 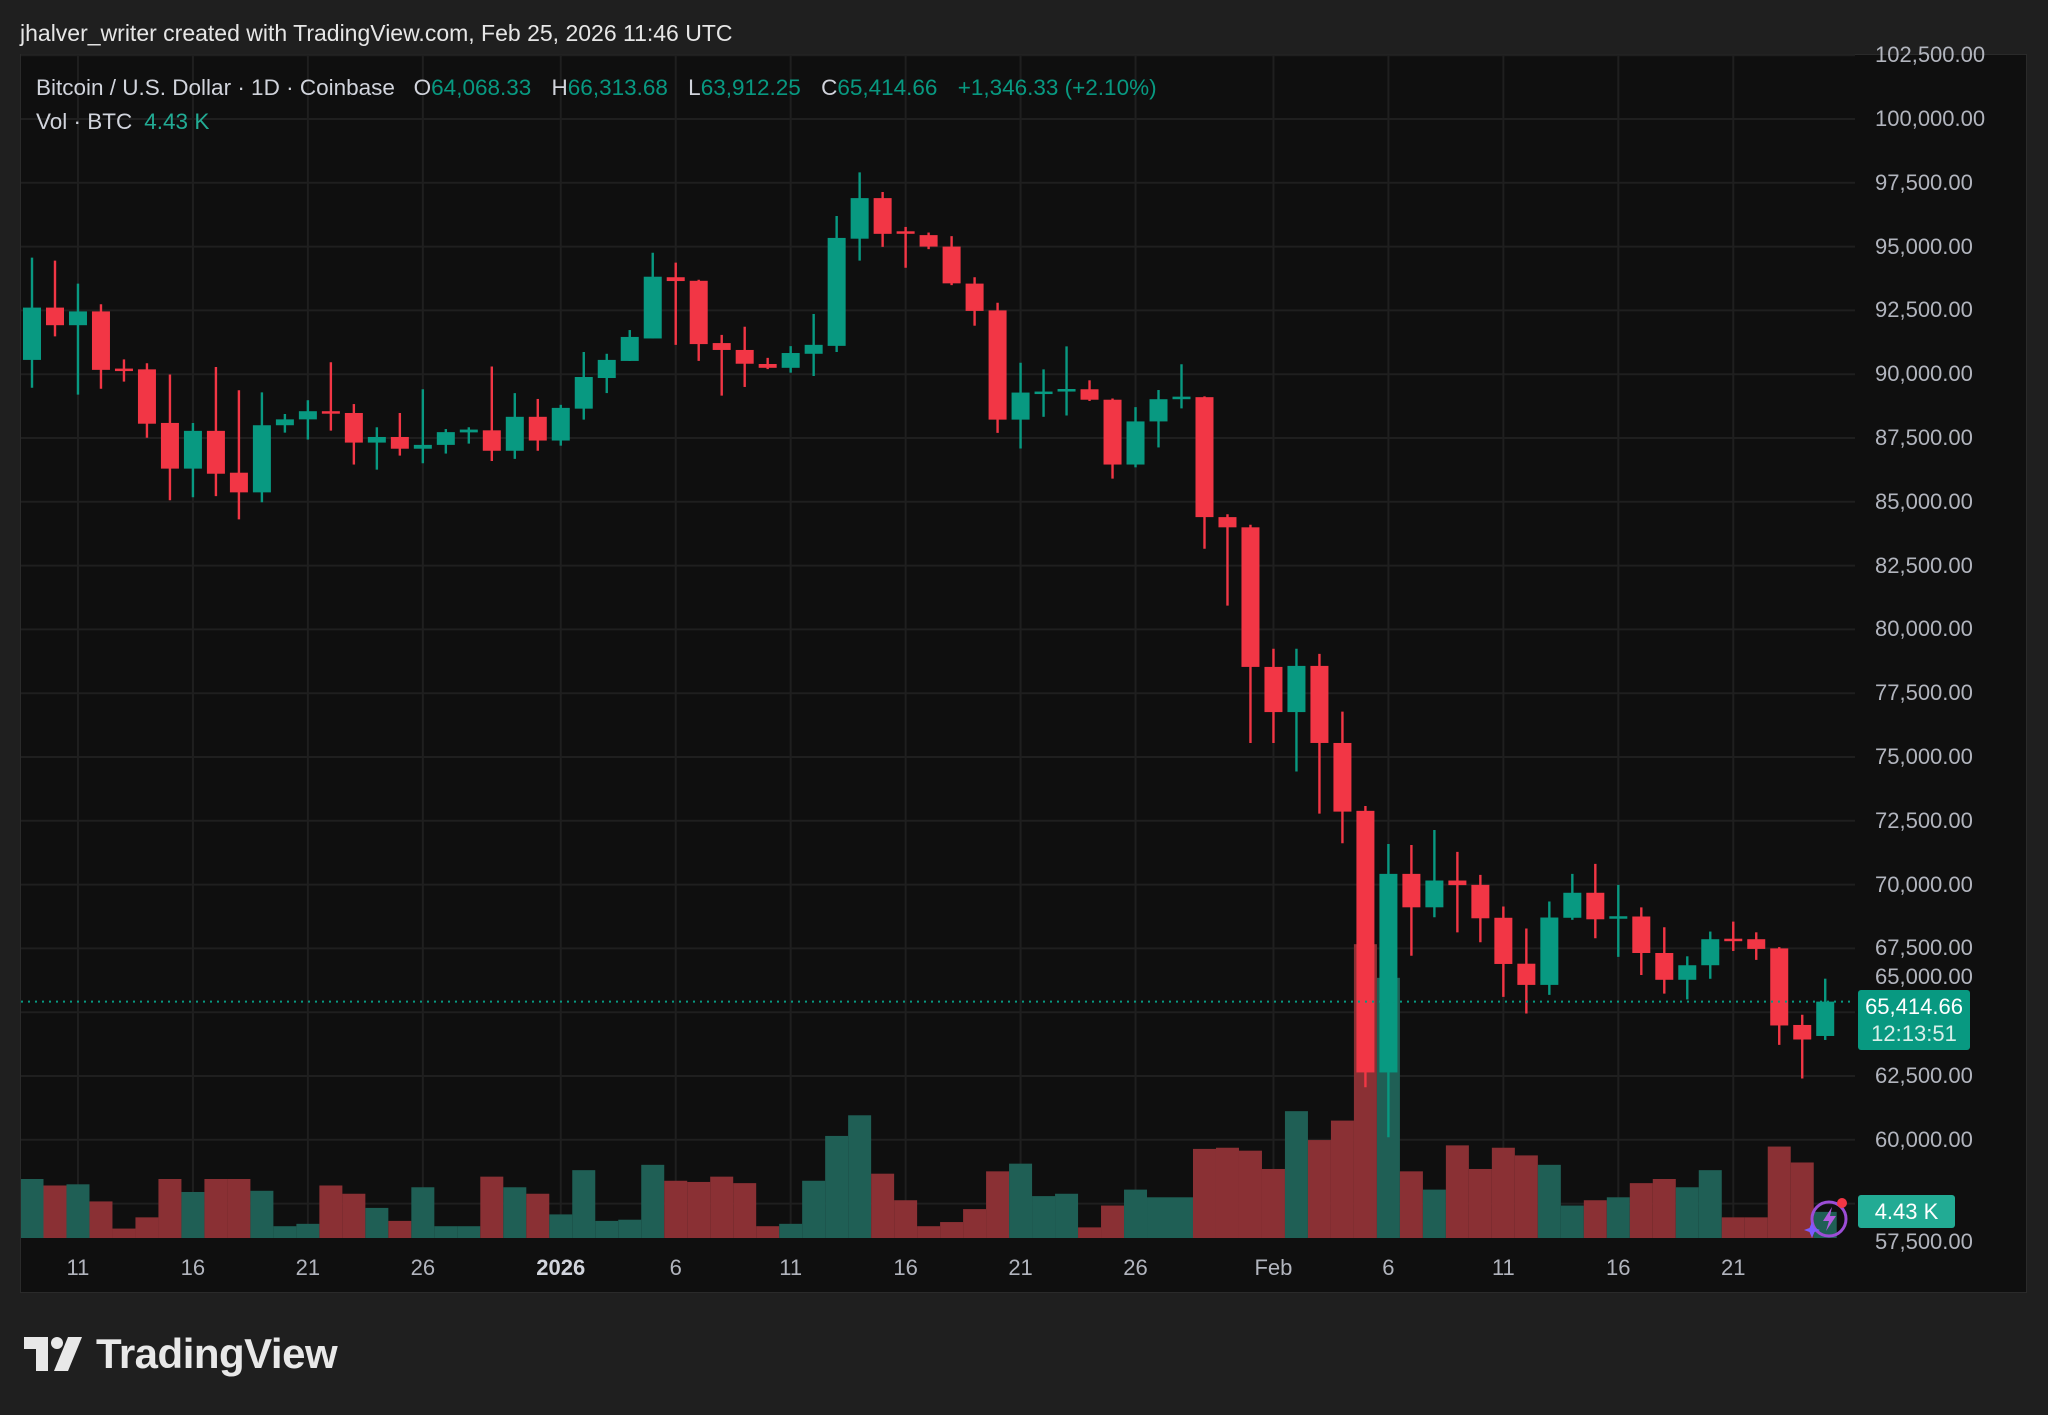 What do you see at coordinates (694, 87) in the screenshot?
I see `low-label: L` at bounding box center [694, 87].